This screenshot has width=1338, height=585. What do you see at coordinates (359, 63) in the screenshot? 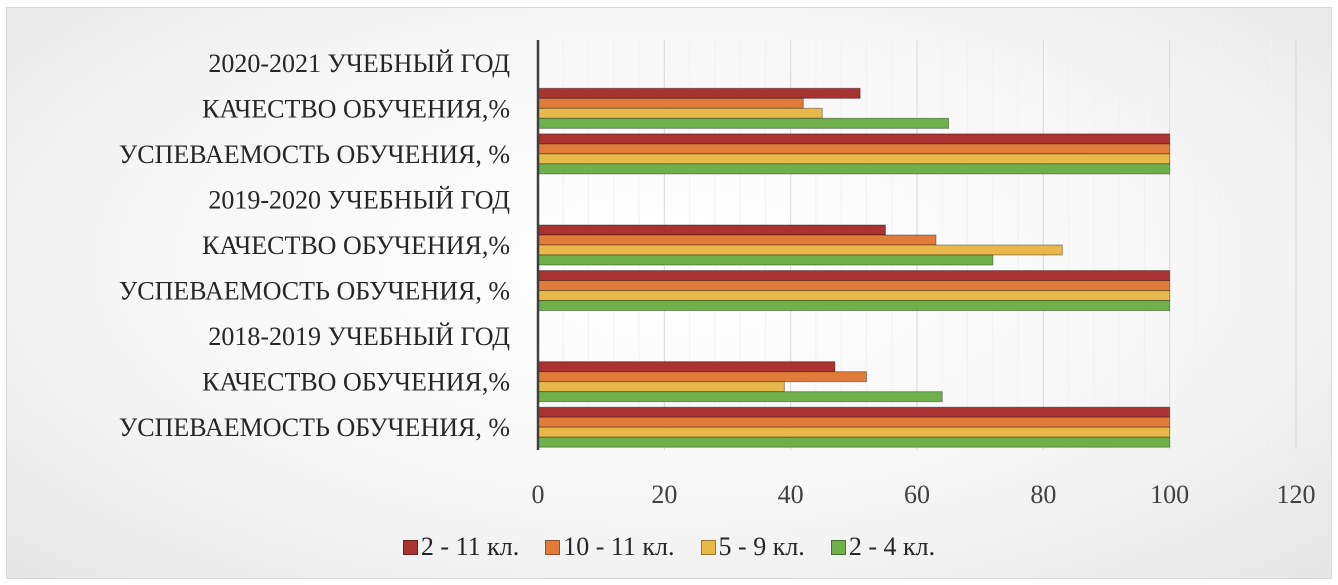
I see `category-label: 2020-2021 УЧЕБНЫЙ ГОД` at bounding box center [359, 63].